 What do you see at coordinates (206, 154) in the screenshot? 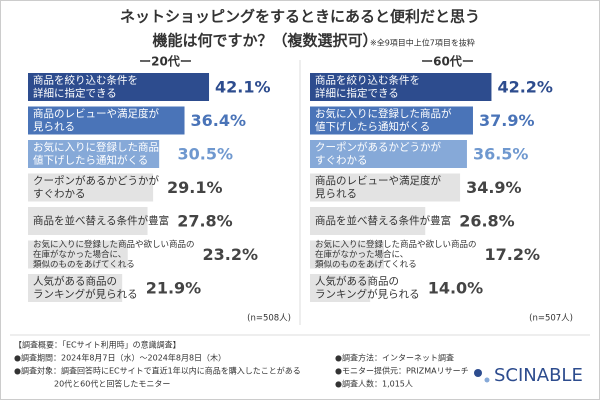
I see `value-label: 30.5%` at bounding box center [206, 154].